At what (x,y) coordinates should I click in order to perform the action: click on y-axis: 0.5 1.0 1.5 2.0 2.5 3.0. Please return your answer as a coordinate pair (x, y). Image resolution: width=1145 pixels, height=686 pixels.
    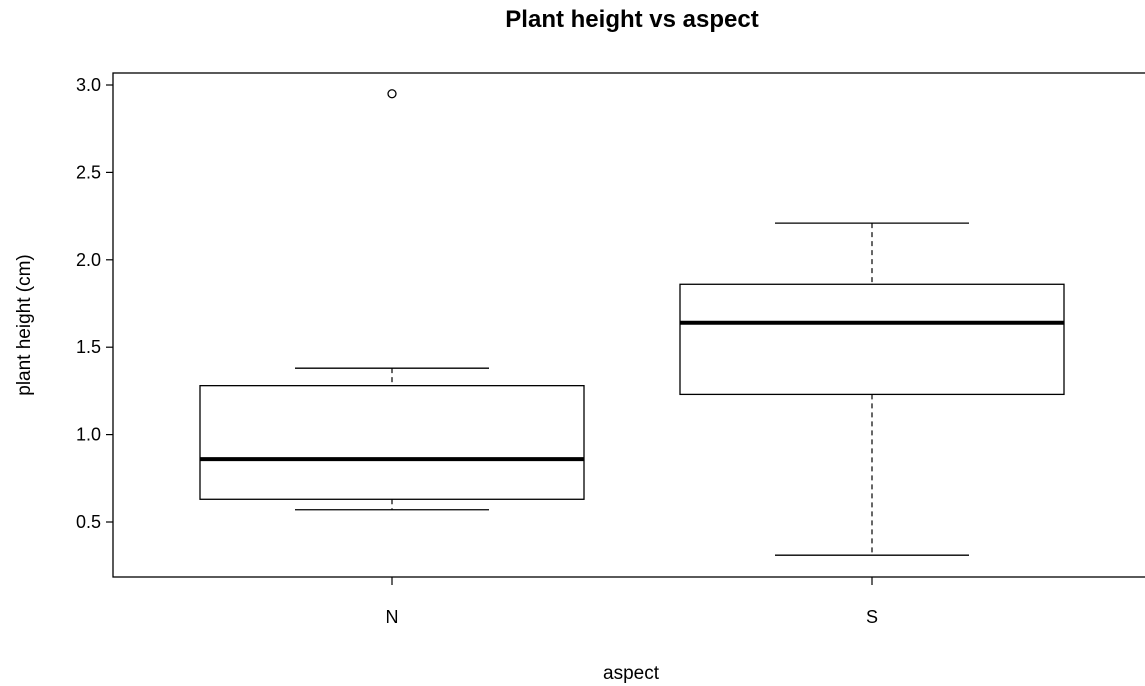
    Looking at the image, I should click on (94, 303).